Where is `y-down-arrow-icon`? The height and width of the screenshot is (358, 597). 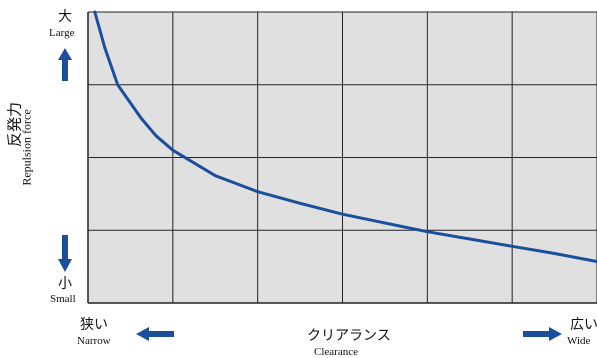
y-down-arrow-icon is located at coordinates (65, 253).